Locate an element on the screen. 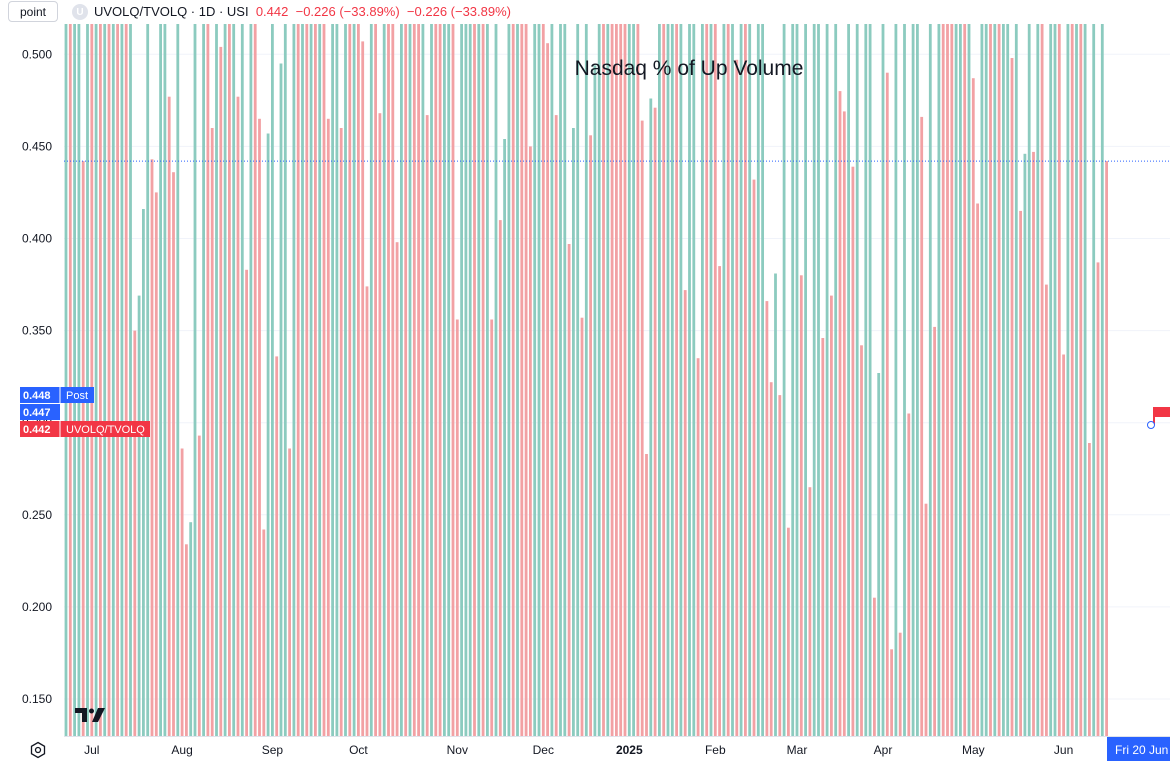  prev-value-box is located at coordinates (40, 412).